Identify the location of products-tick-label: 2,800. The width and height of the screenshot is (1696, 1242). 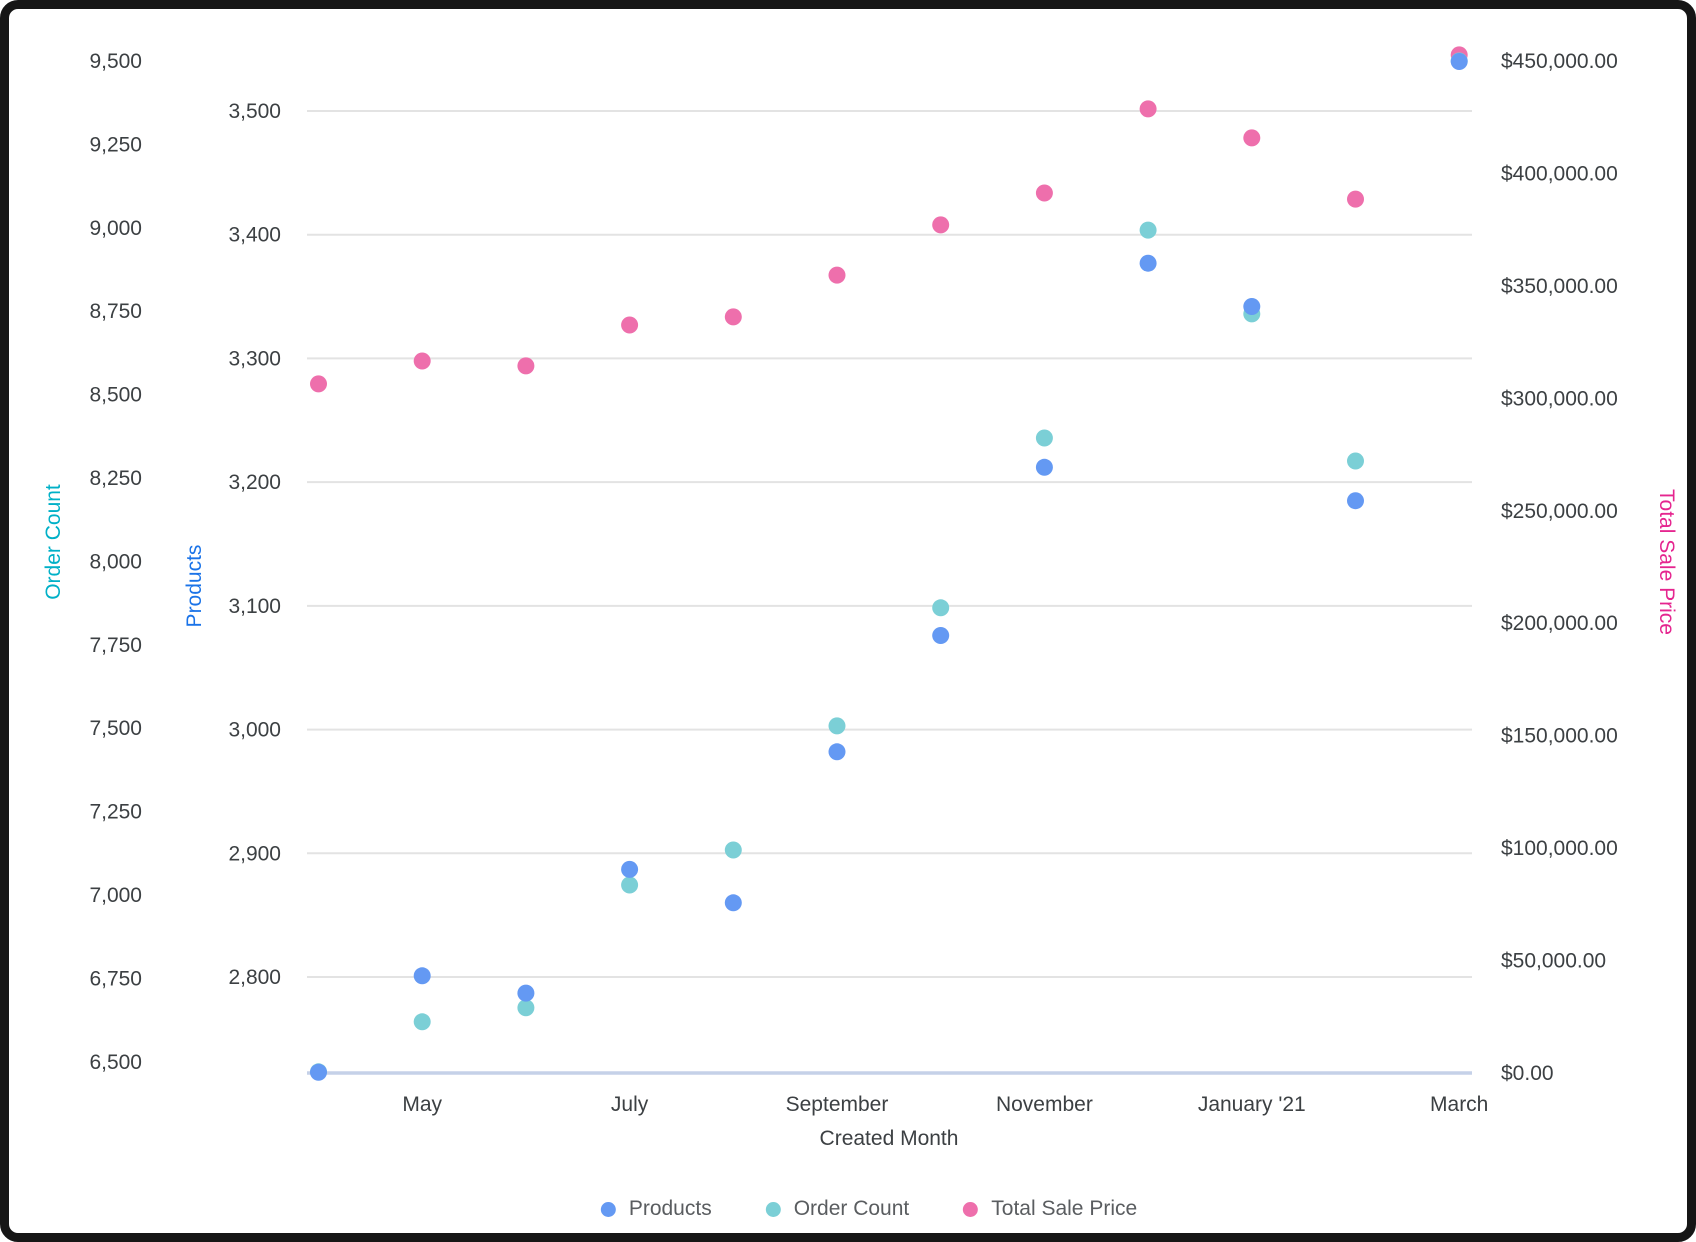
(254, 977).